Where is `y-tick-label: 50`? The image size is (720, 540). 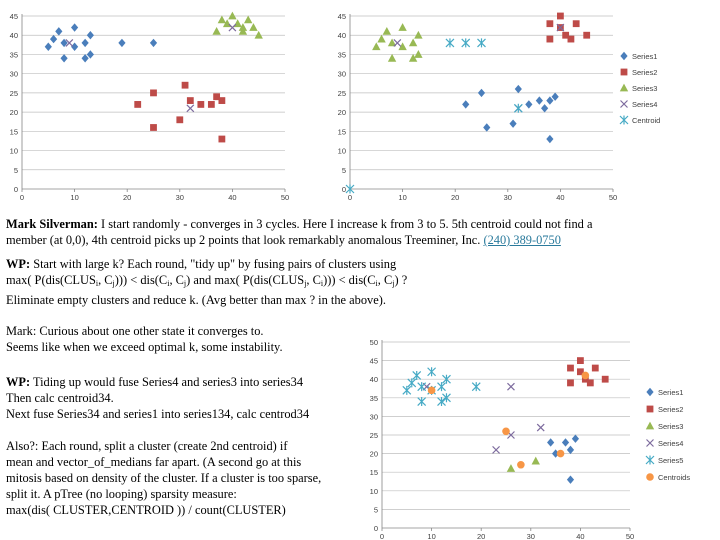
y-tick-label: 50 is located at coordinates (374, 342).